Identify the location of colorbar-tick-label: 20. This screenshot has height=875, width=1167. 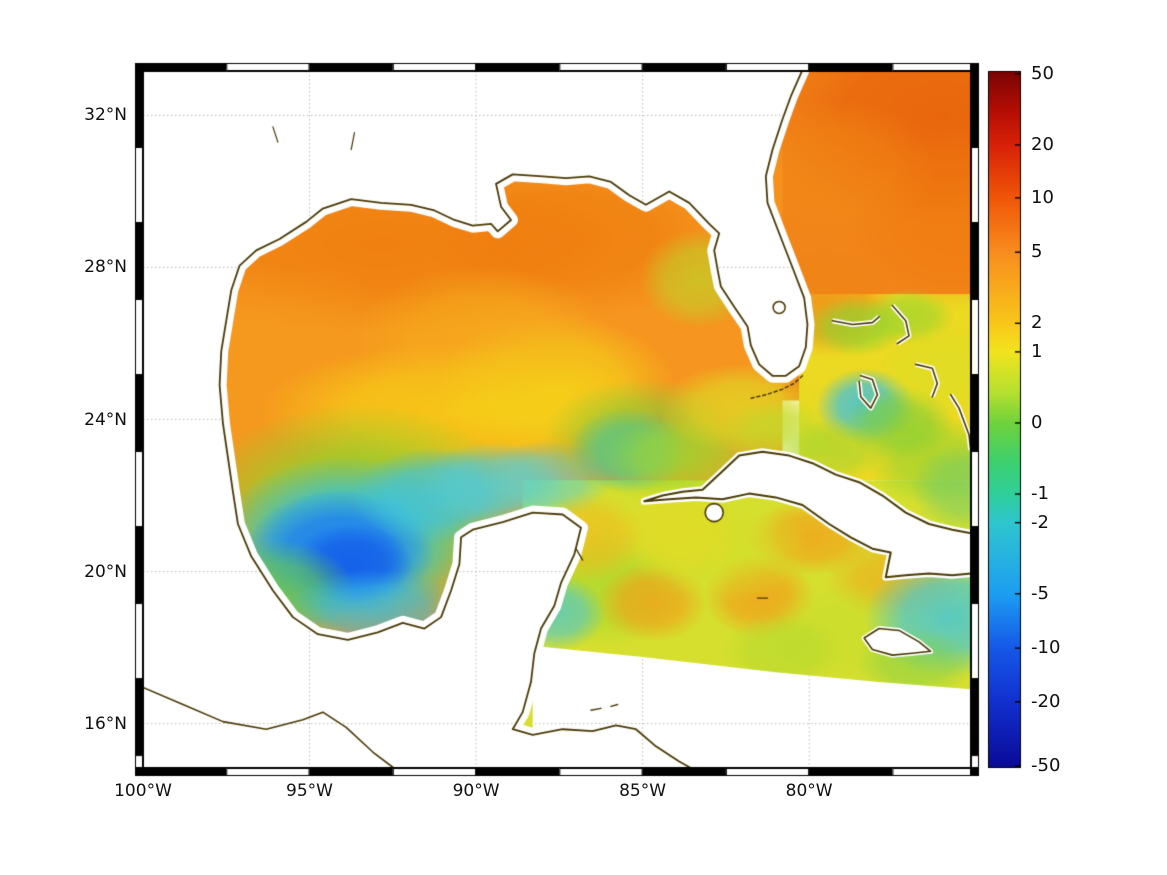
(1042, 144).